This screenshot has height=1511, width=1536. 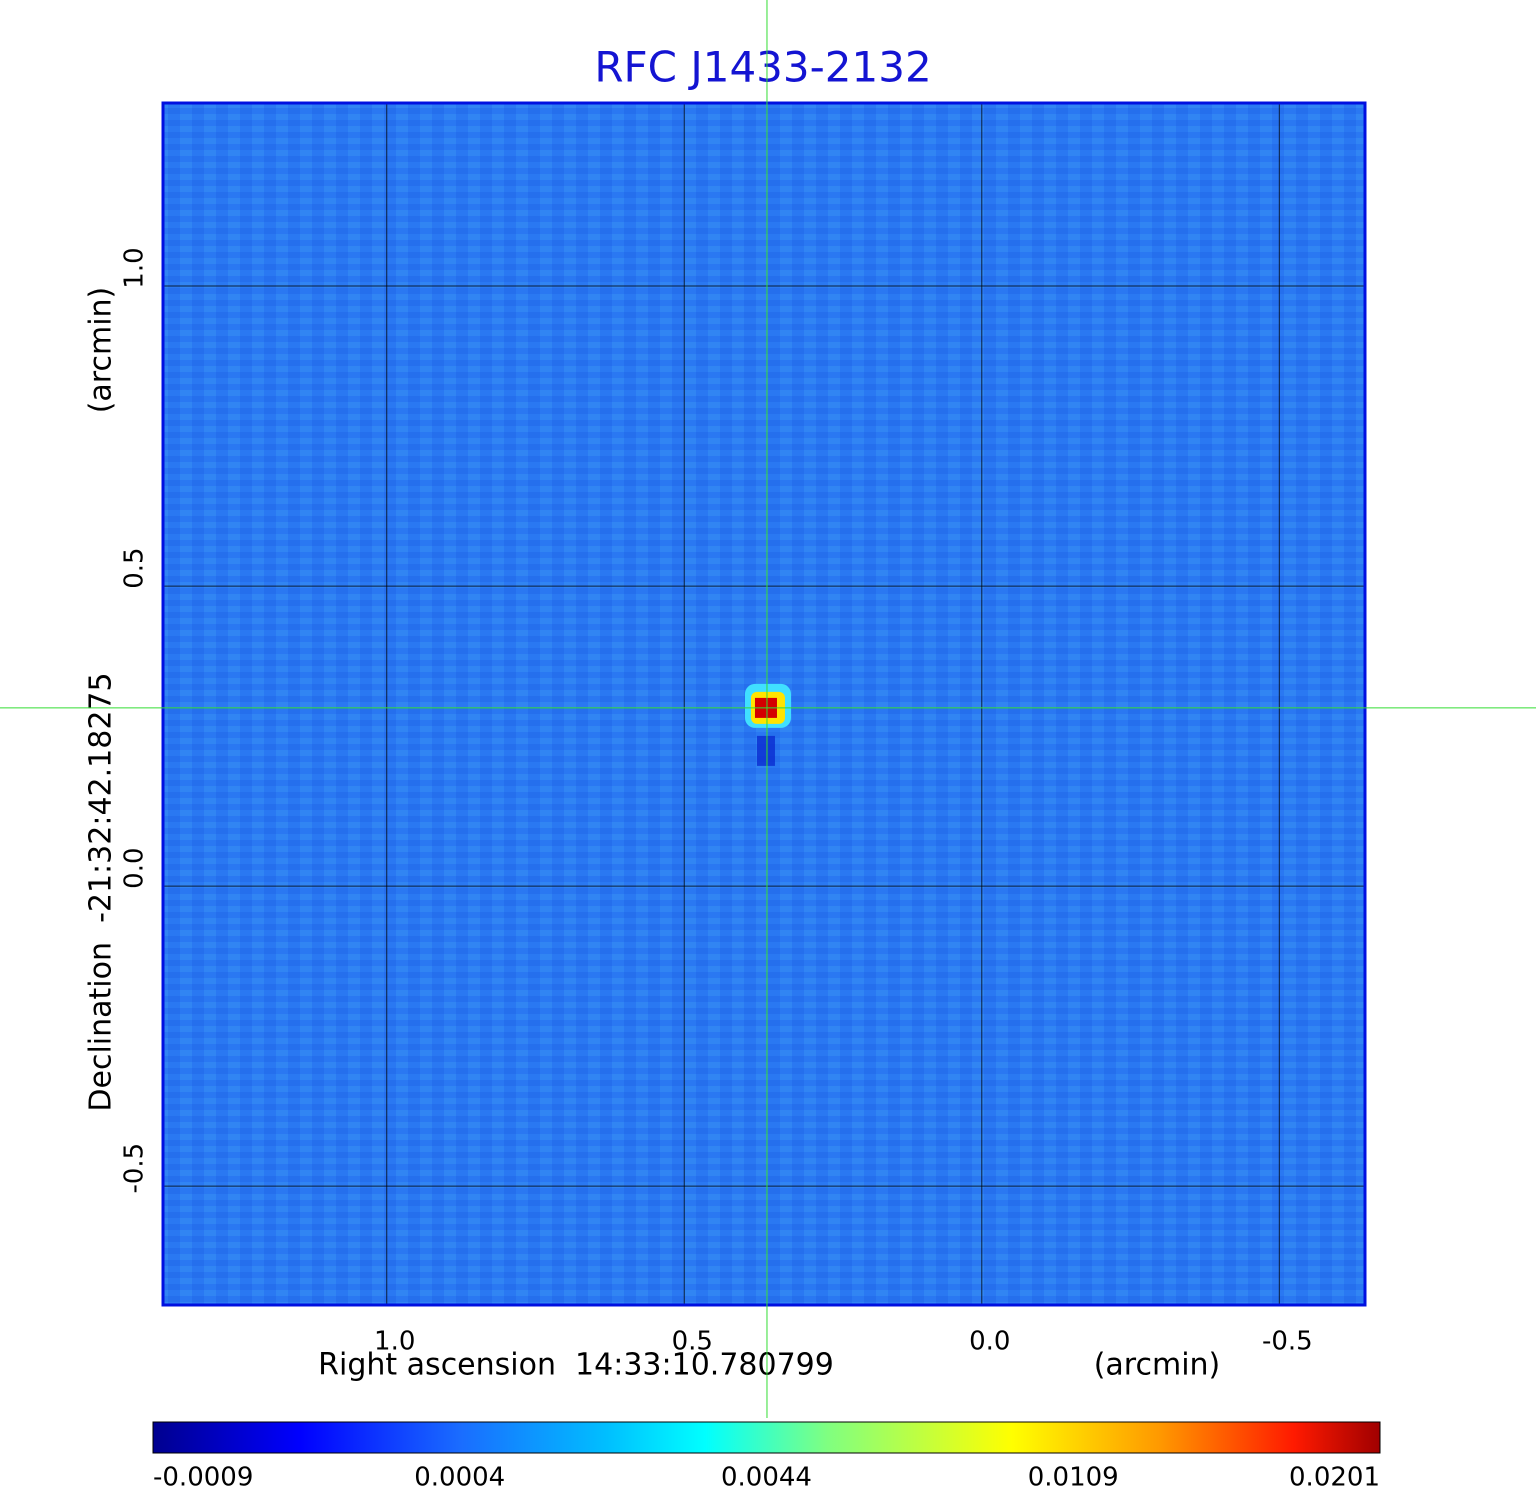 What do you see at coordinates (101, 891) in the screenshot?
I see `y-axis-label: Declination -21:32:42.18275` at bounding box center [101, 891].